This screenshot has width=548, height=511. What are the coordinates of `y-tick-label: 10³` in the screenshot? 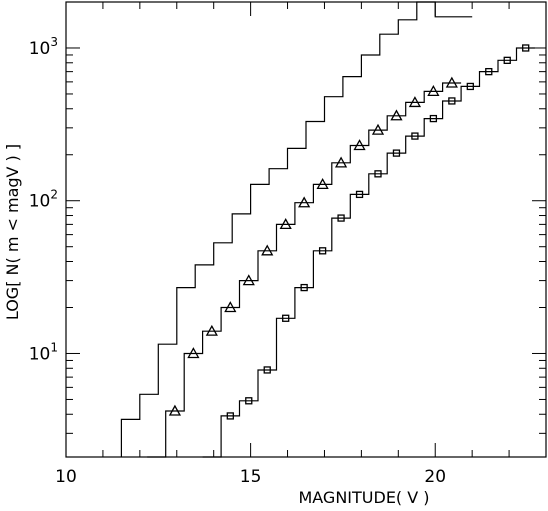 It's located at (43, 47).